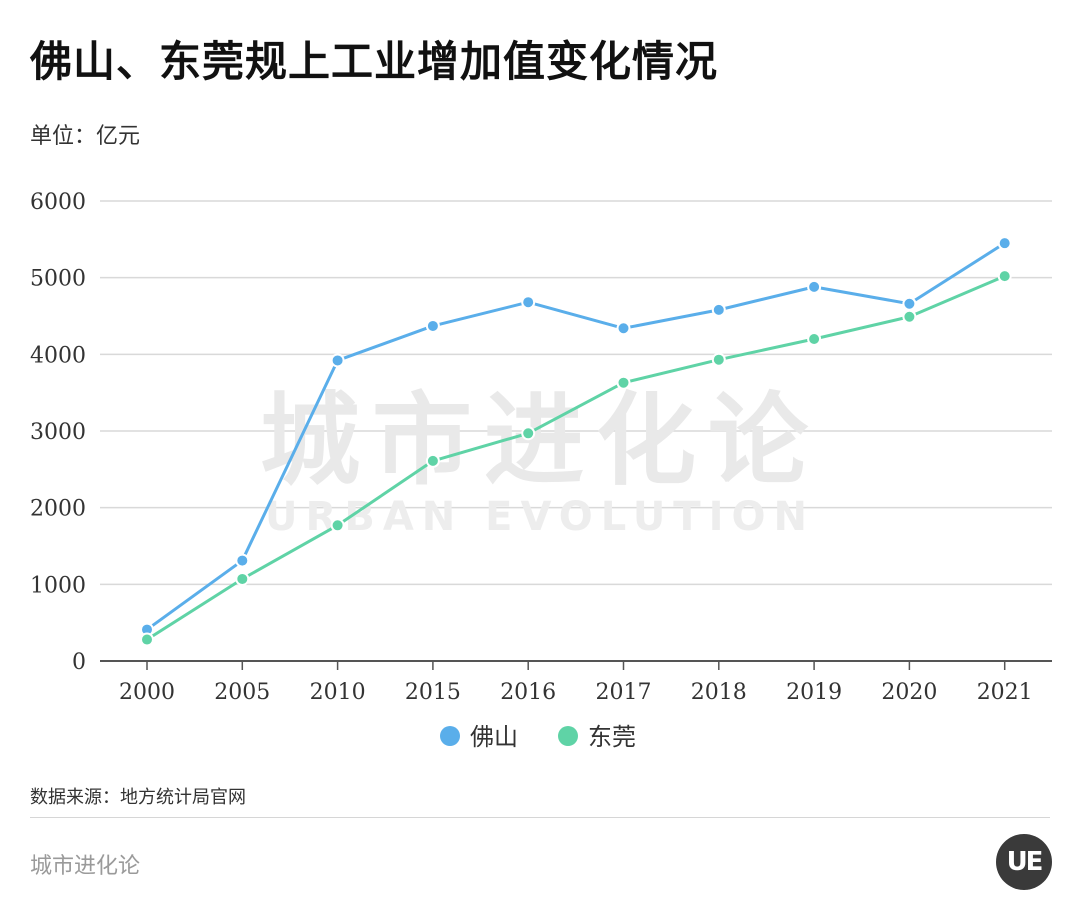 The image size is (1080, 918). Describe the element at coordinates (540, 817) in the screenshot. I see `divider` at that location.